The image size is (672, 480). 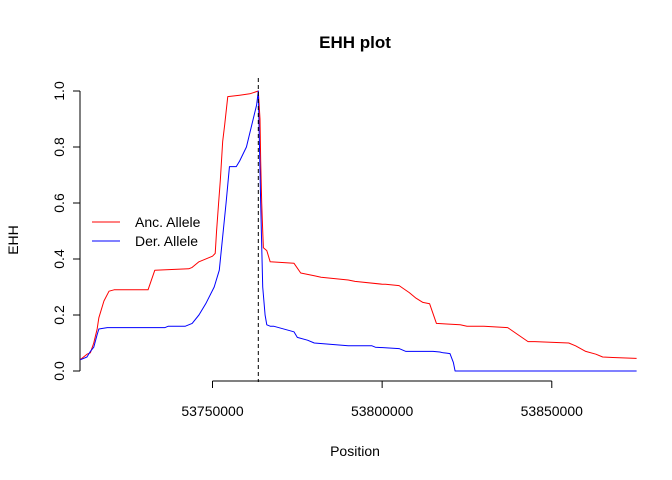 I want to click on y-tick-label: 1.0, so click(x=59, y=91).